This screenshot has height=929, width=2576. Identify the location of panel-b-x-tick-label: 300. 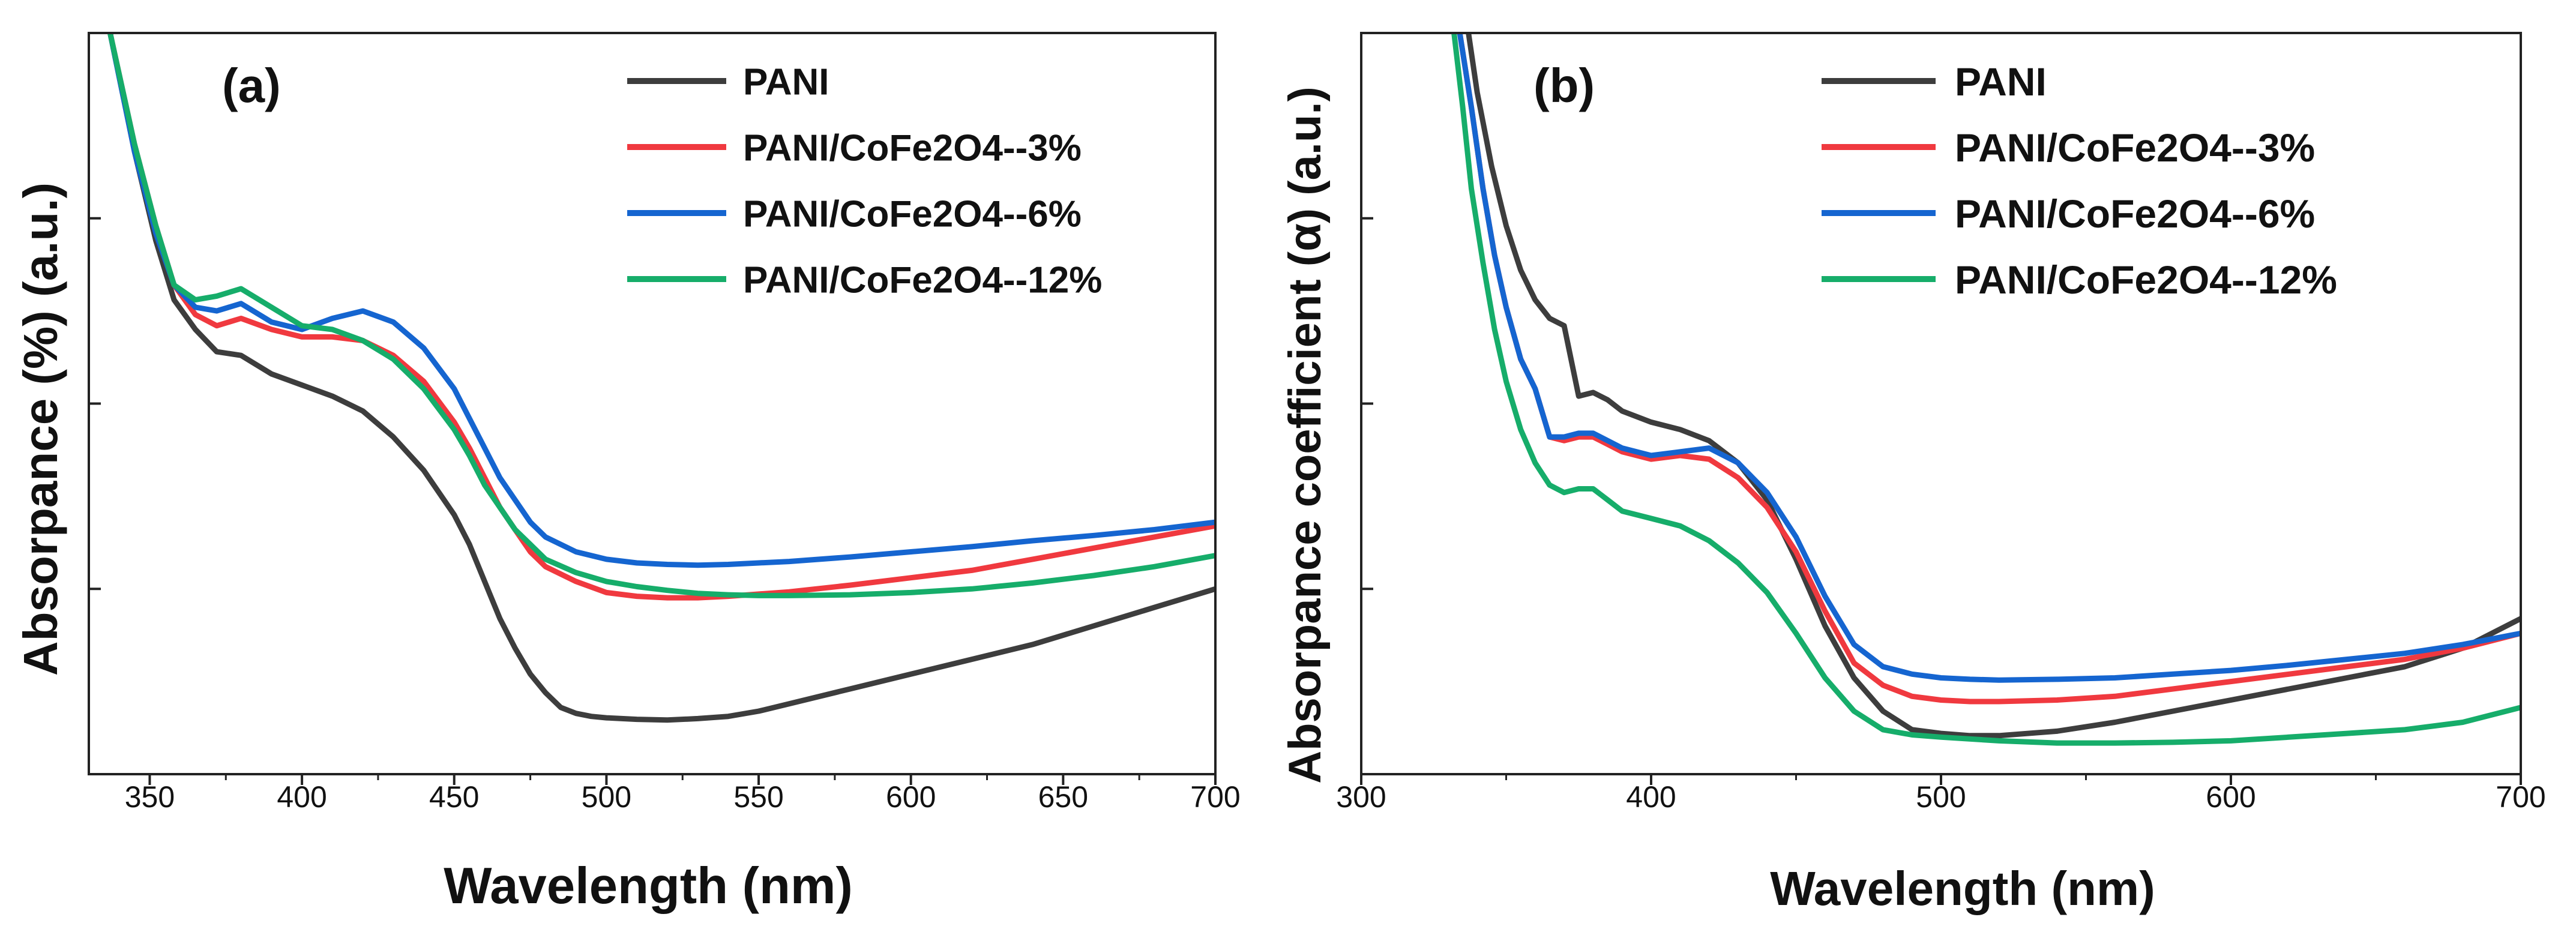
(1361, 797).